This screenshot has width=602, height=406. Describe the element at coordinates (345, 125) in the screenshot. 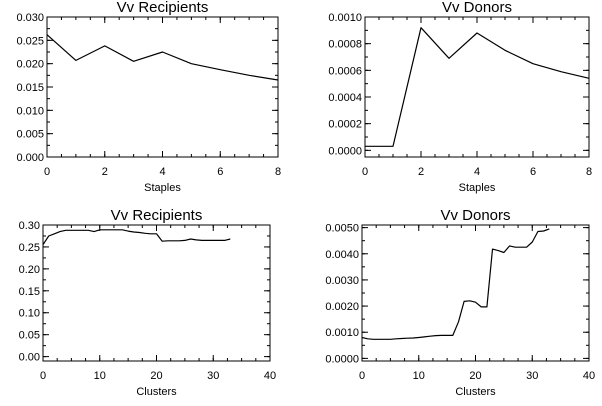

I see `y-tick-label: 0.0002` at that location.